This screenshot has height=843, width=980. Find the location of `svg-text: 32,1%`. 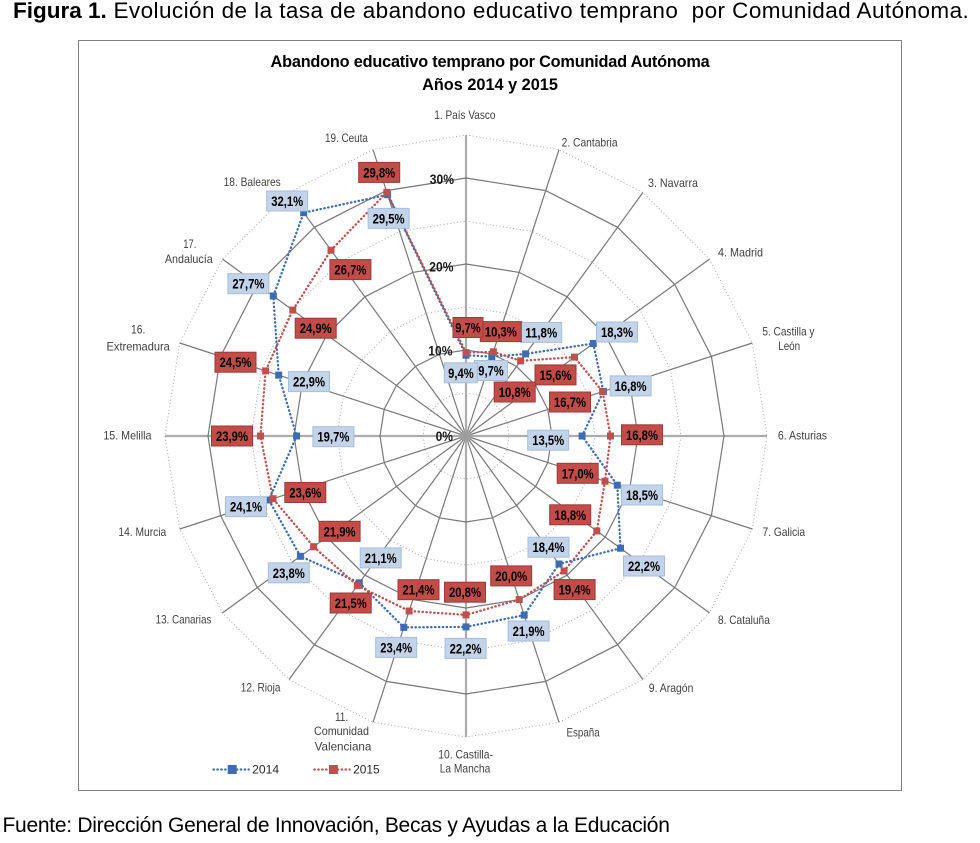

svg-text: 32,1% is located at coordinates (287, 201).